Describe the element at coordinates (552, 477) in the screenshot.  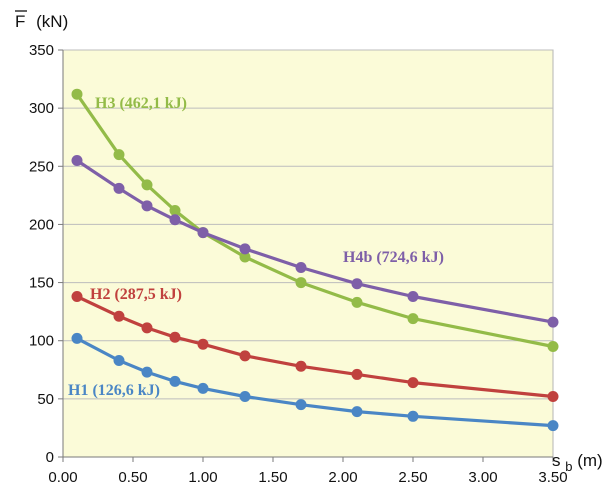
I see `x-tick-label: 3.50` at that location.